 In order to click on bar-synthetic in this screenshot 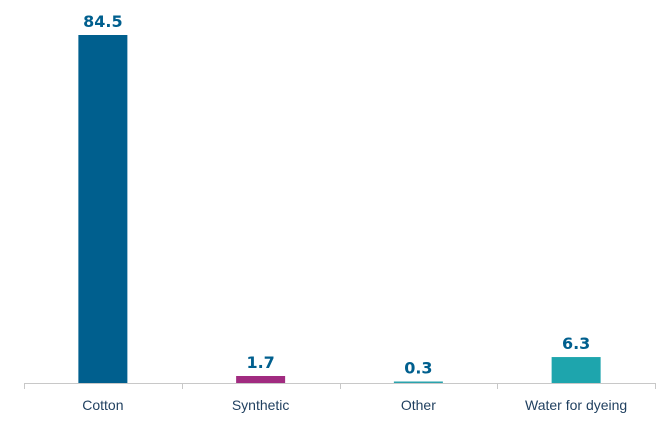, I will do `click(261, 379)`.